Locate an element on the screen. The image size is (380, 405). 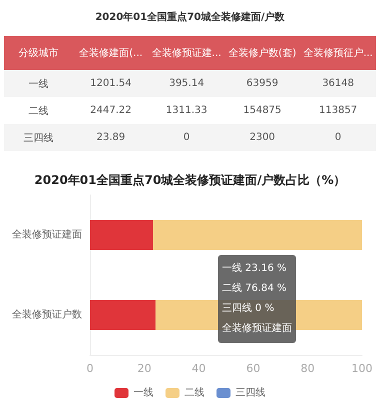
chart-title: 2020年01全国重点70城全装修预证建面/户数占比（%） is located at coordinates (190, 180).